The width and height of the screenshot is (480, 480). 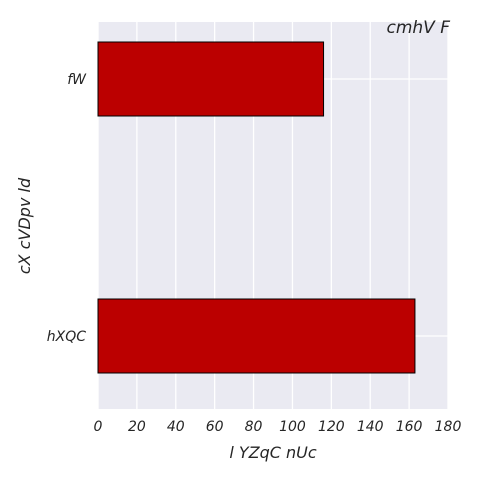 I want to click on y-tick-label: hXQC, so click(x=66, y=337).